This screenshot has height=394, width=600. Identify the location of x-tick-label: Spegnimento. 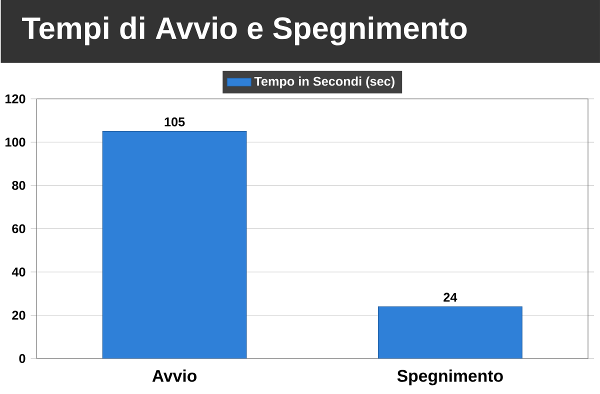
(450, 377).